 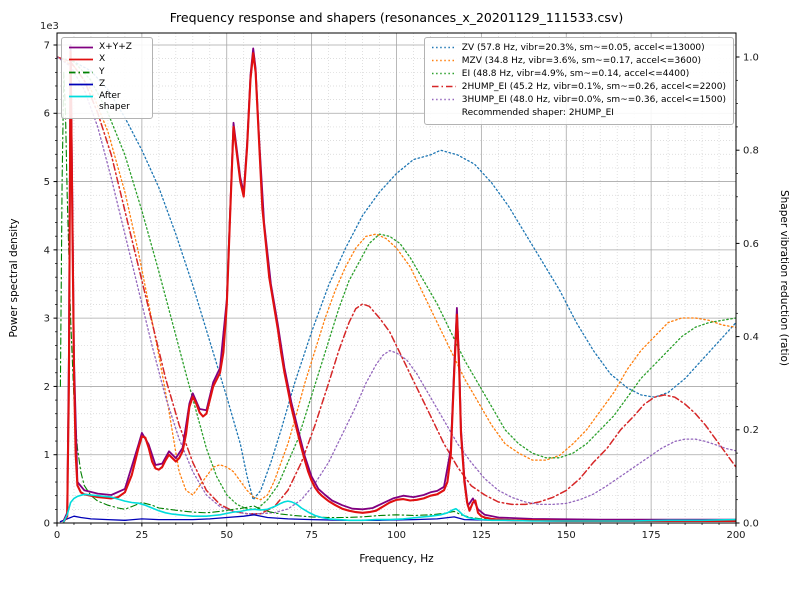 What do you see at coordinates (14, 278) in the screenshot?
I see `left-y-axis-label: Power spectral density` at bounding box center [14, 278].